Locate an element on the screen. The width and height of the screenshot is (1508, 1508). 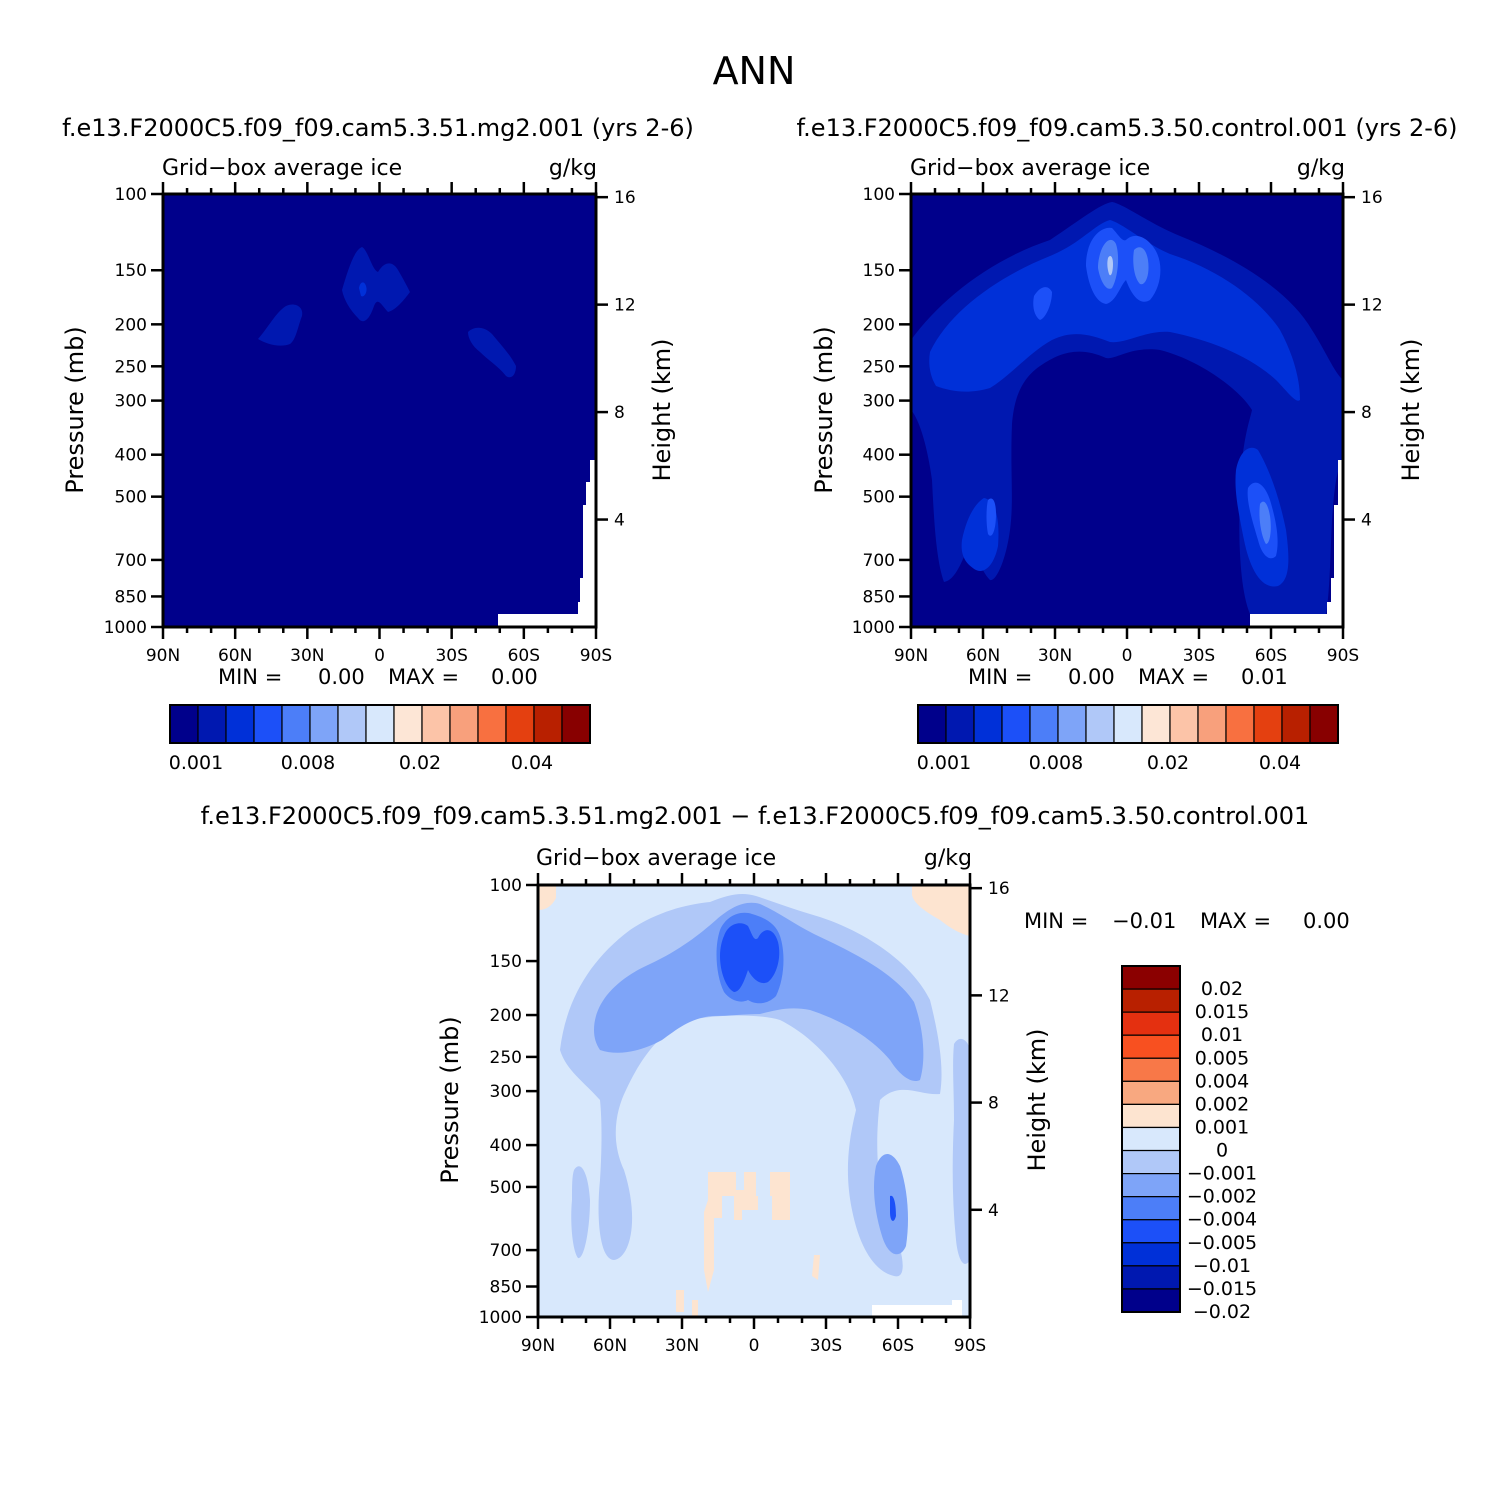
colorbar-label: −0.005 is located at coordinates (1222, 1243).